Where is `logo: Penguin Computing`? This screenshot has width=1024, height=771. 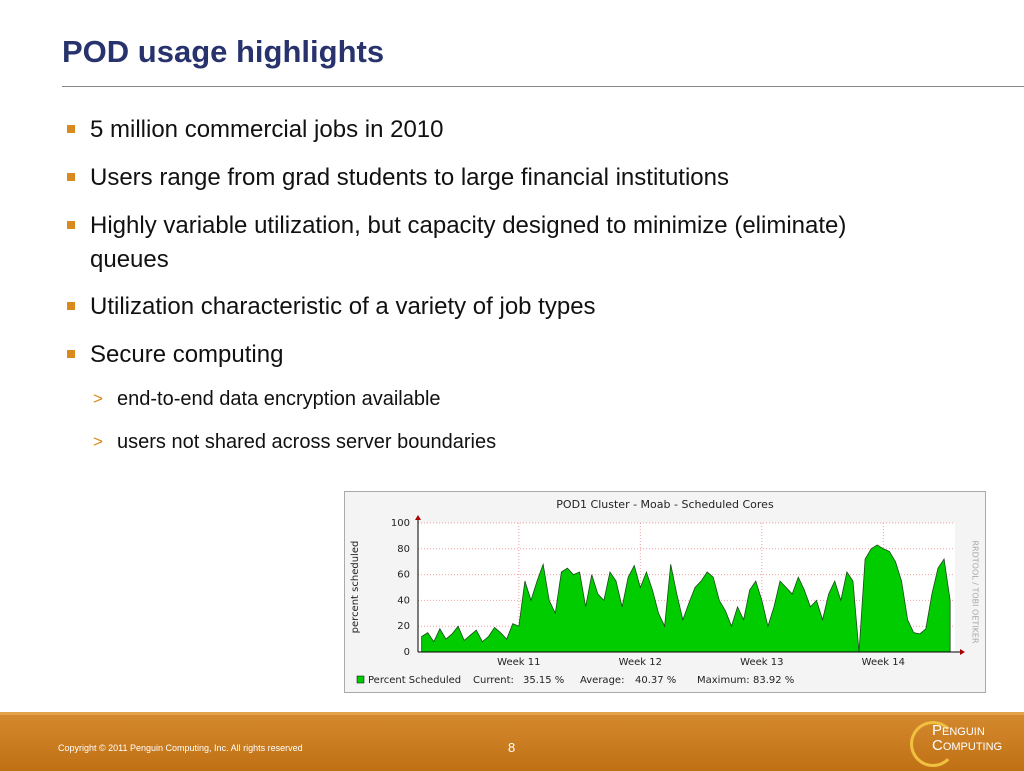
logo: Penguin Computing is located at coordinates (967, 738).